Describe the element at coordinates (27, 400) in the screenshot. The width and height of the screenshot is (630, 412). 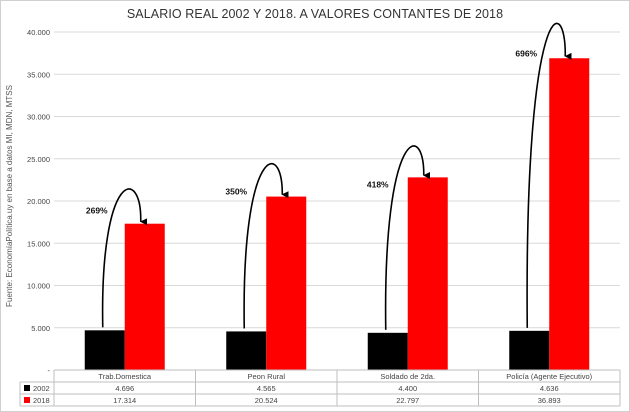
I see `legend-swatch-2018` at that location.